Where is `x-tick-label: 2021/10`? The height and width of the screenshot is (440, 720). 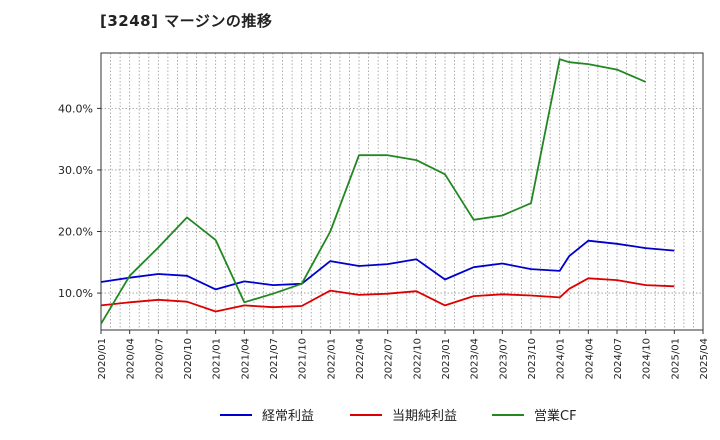 x-tick-label: 2021/10 is located at coordinates (303, 359).